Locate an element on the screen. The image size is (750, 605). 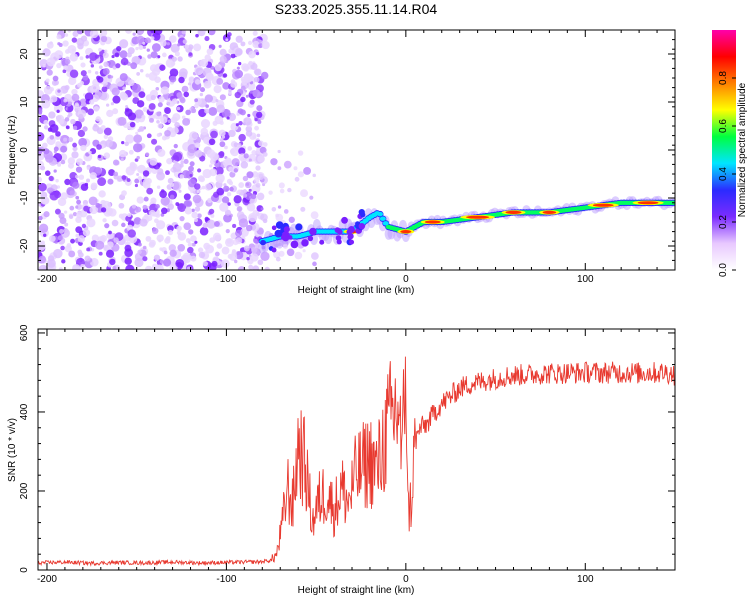
chart-title: S233.2025.355.11.14.R04 is located at coordinates (356, 9).